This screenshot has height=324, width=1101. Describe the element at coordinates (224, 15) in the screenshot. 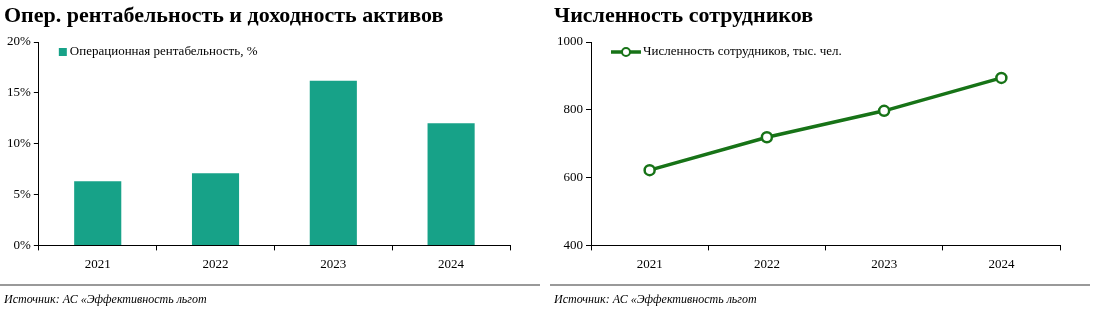

I see `chart-title: Опер. рентабельность и доходность активов` at that location.